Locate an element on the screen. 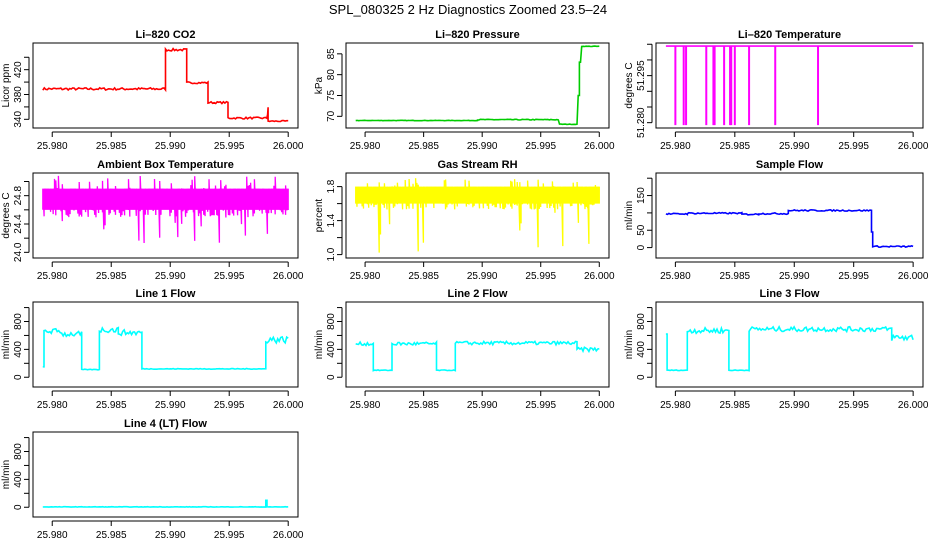  panel-title: Line 3 Flow is located at coordinates (790, 294).